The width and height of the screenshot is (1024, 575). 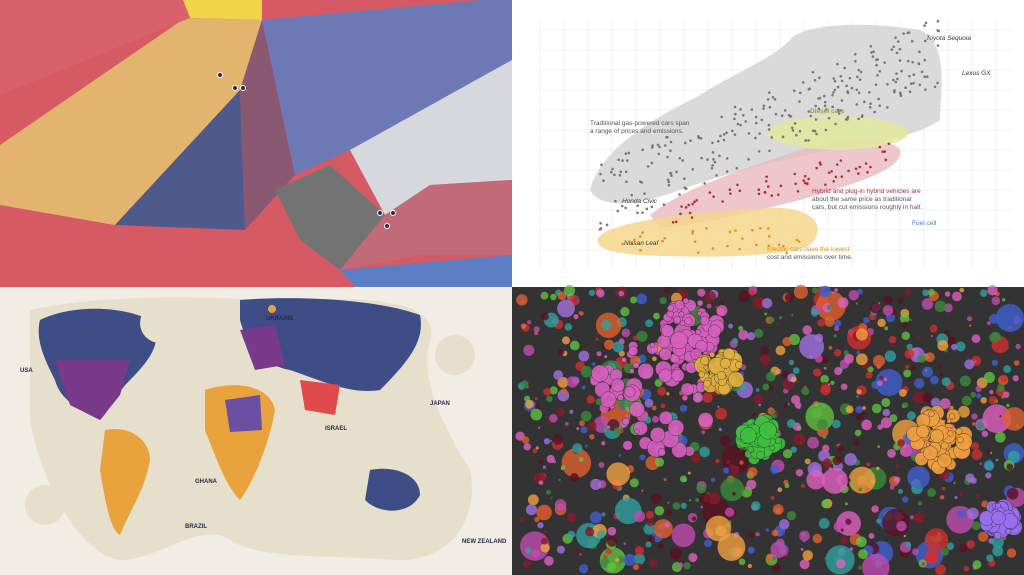 I want to click on callout-title: GHANA, so click(x=206, y=482).